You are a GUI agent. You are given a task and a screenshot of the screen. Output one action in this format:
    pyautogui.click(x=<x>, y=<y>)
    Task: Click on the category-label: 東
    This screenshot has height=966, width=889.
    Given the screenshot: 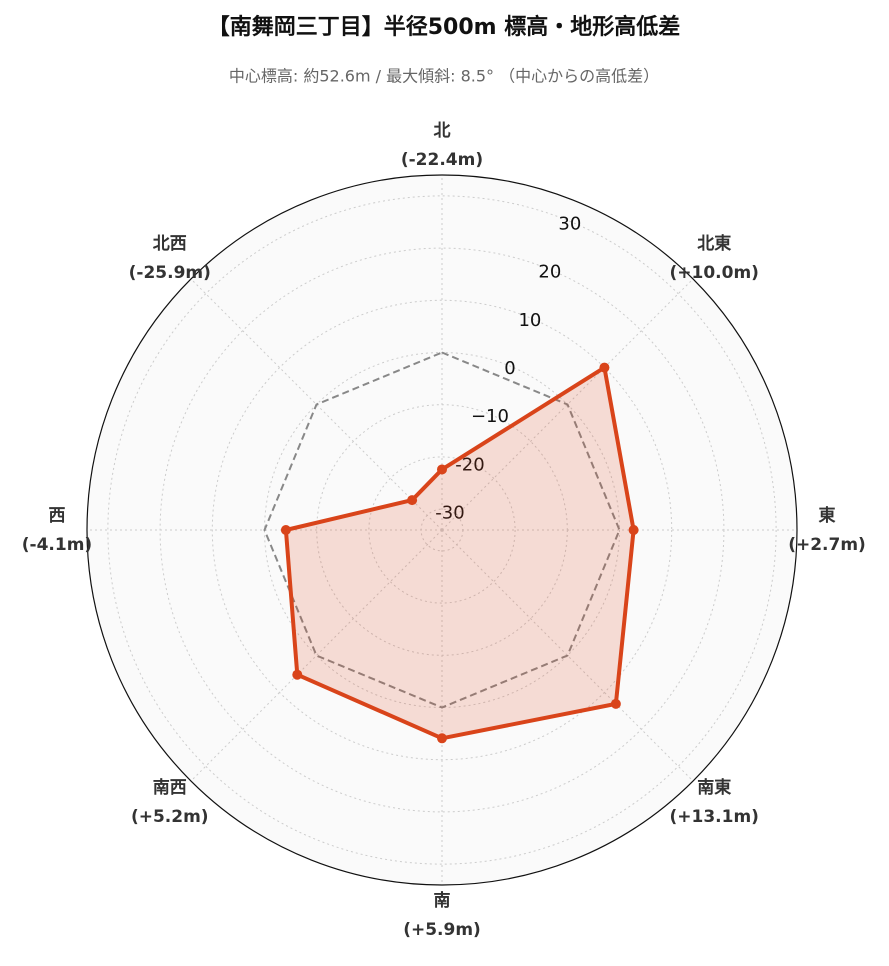 What is the action you would take?
    pyautogui.click(x=827, y=515)
    